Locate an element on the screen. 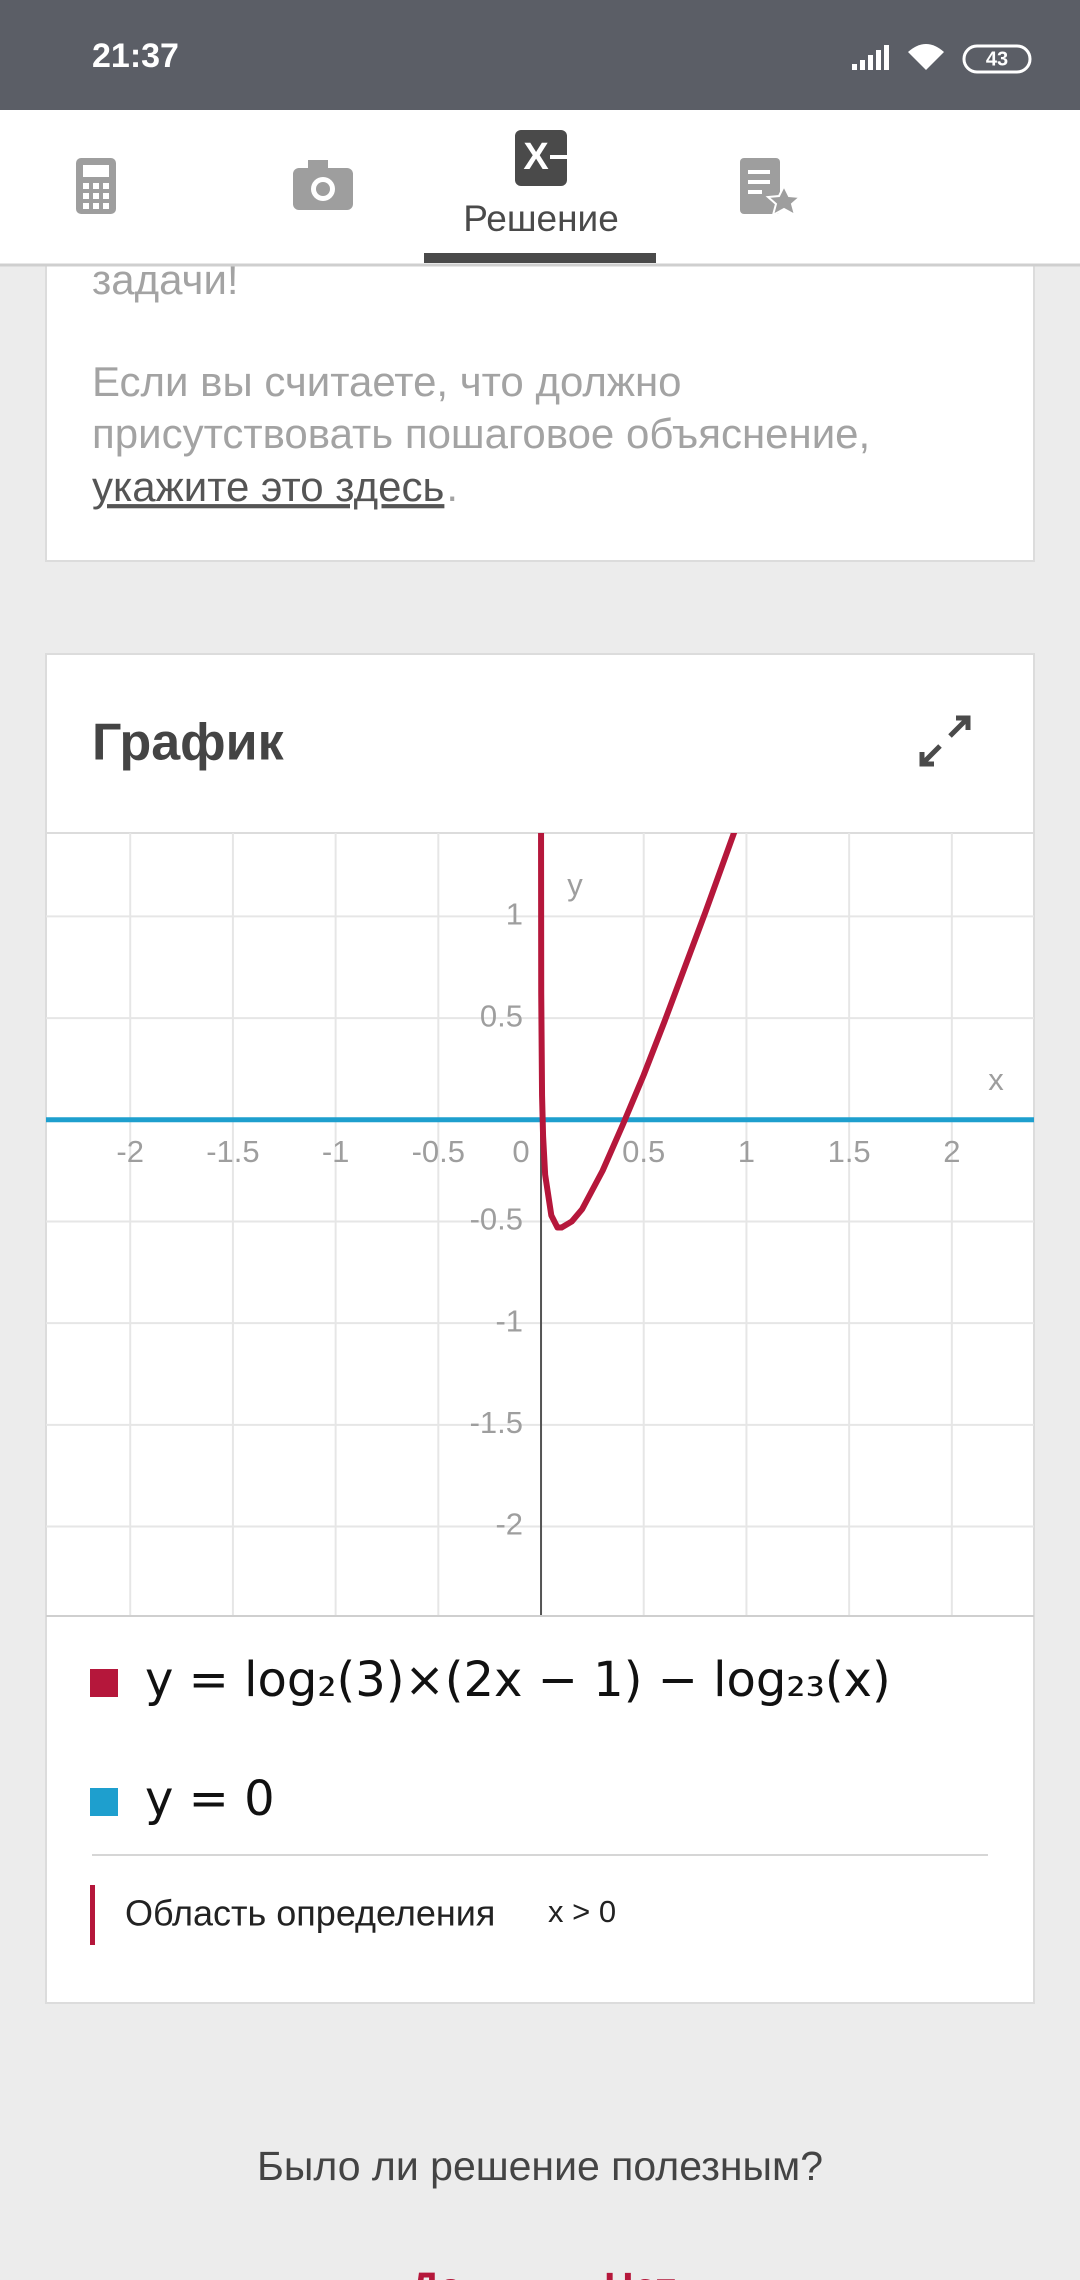 This screenshot has height=2280, width=1080. y-tick-label: -0.5 is located at coordinates (496, 1219).